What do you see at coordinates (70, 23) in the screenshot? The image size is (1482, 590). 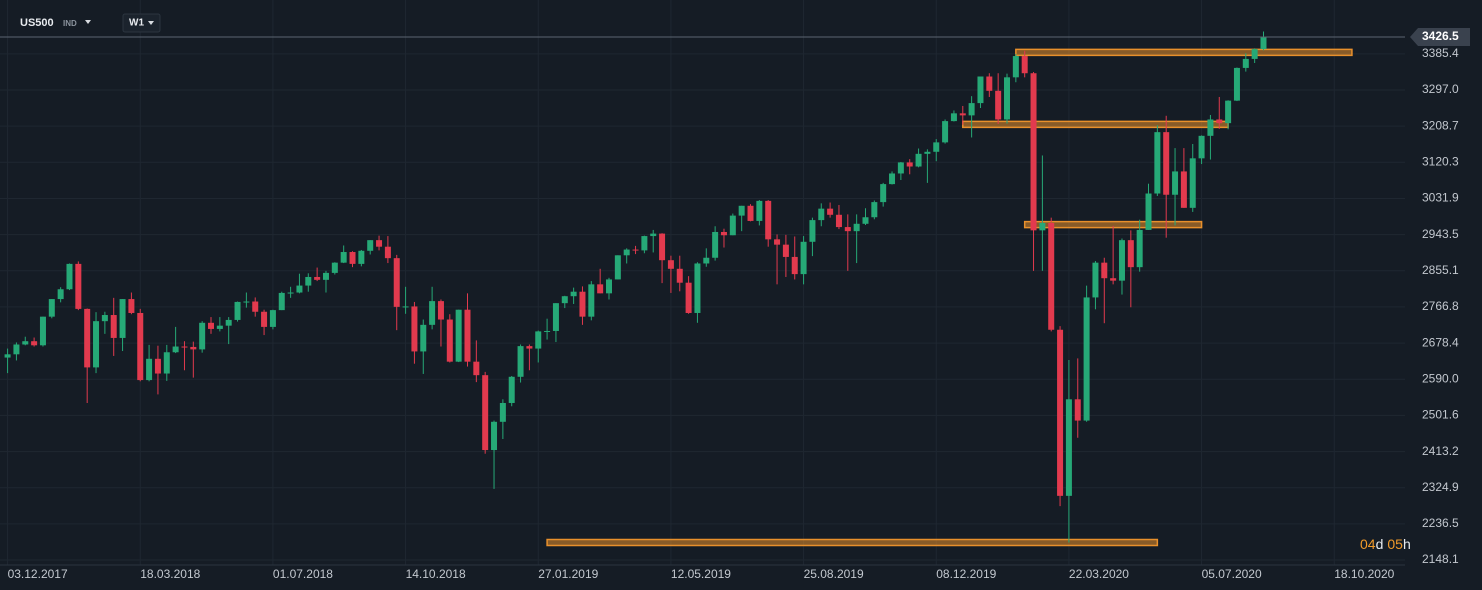 I see `market: IND` at bounding box center [70, 23].